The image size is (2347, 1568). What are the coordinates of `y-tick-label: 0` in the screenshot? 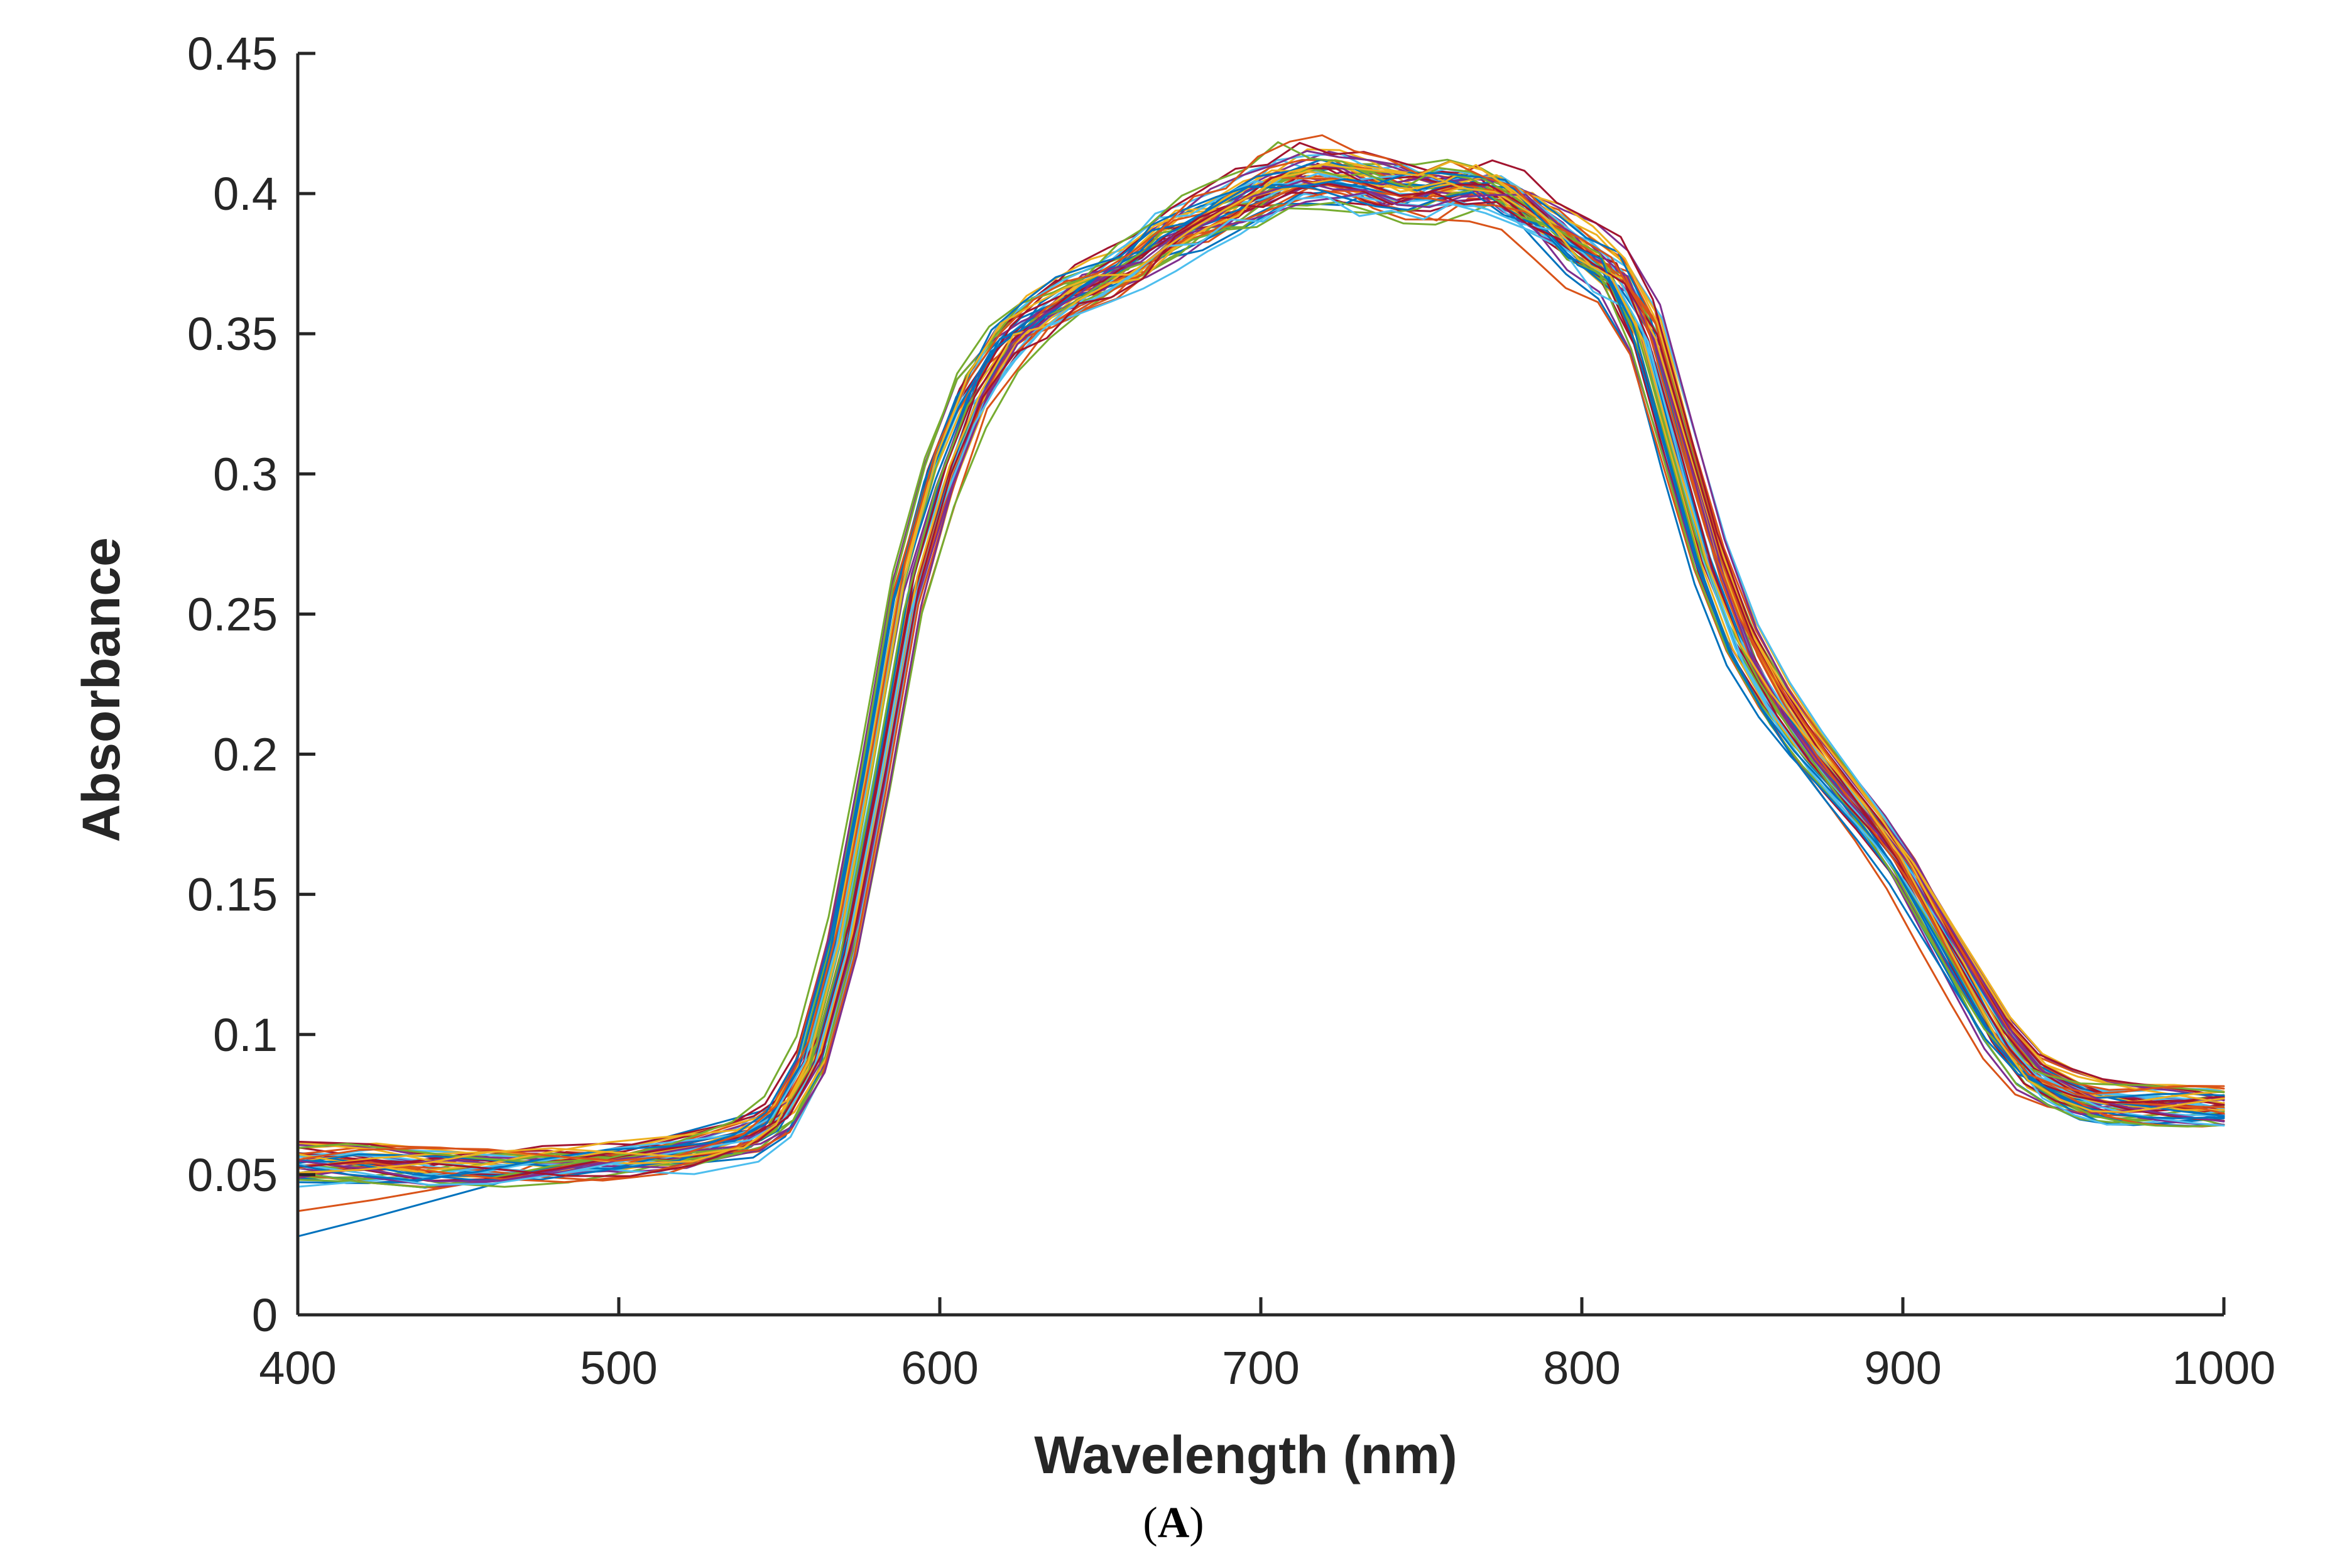 It's located at (265, 1315).